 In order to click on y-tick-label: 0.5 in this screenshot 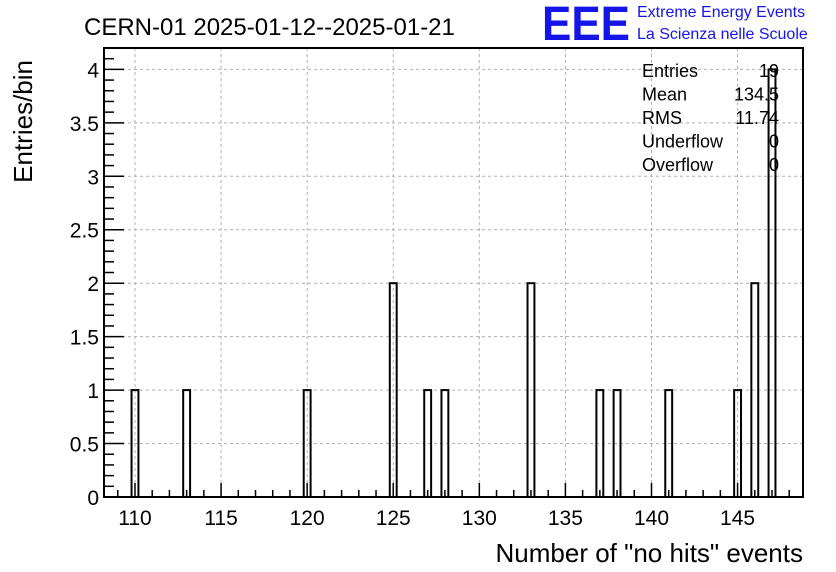, I will do `click(84, 445)`.